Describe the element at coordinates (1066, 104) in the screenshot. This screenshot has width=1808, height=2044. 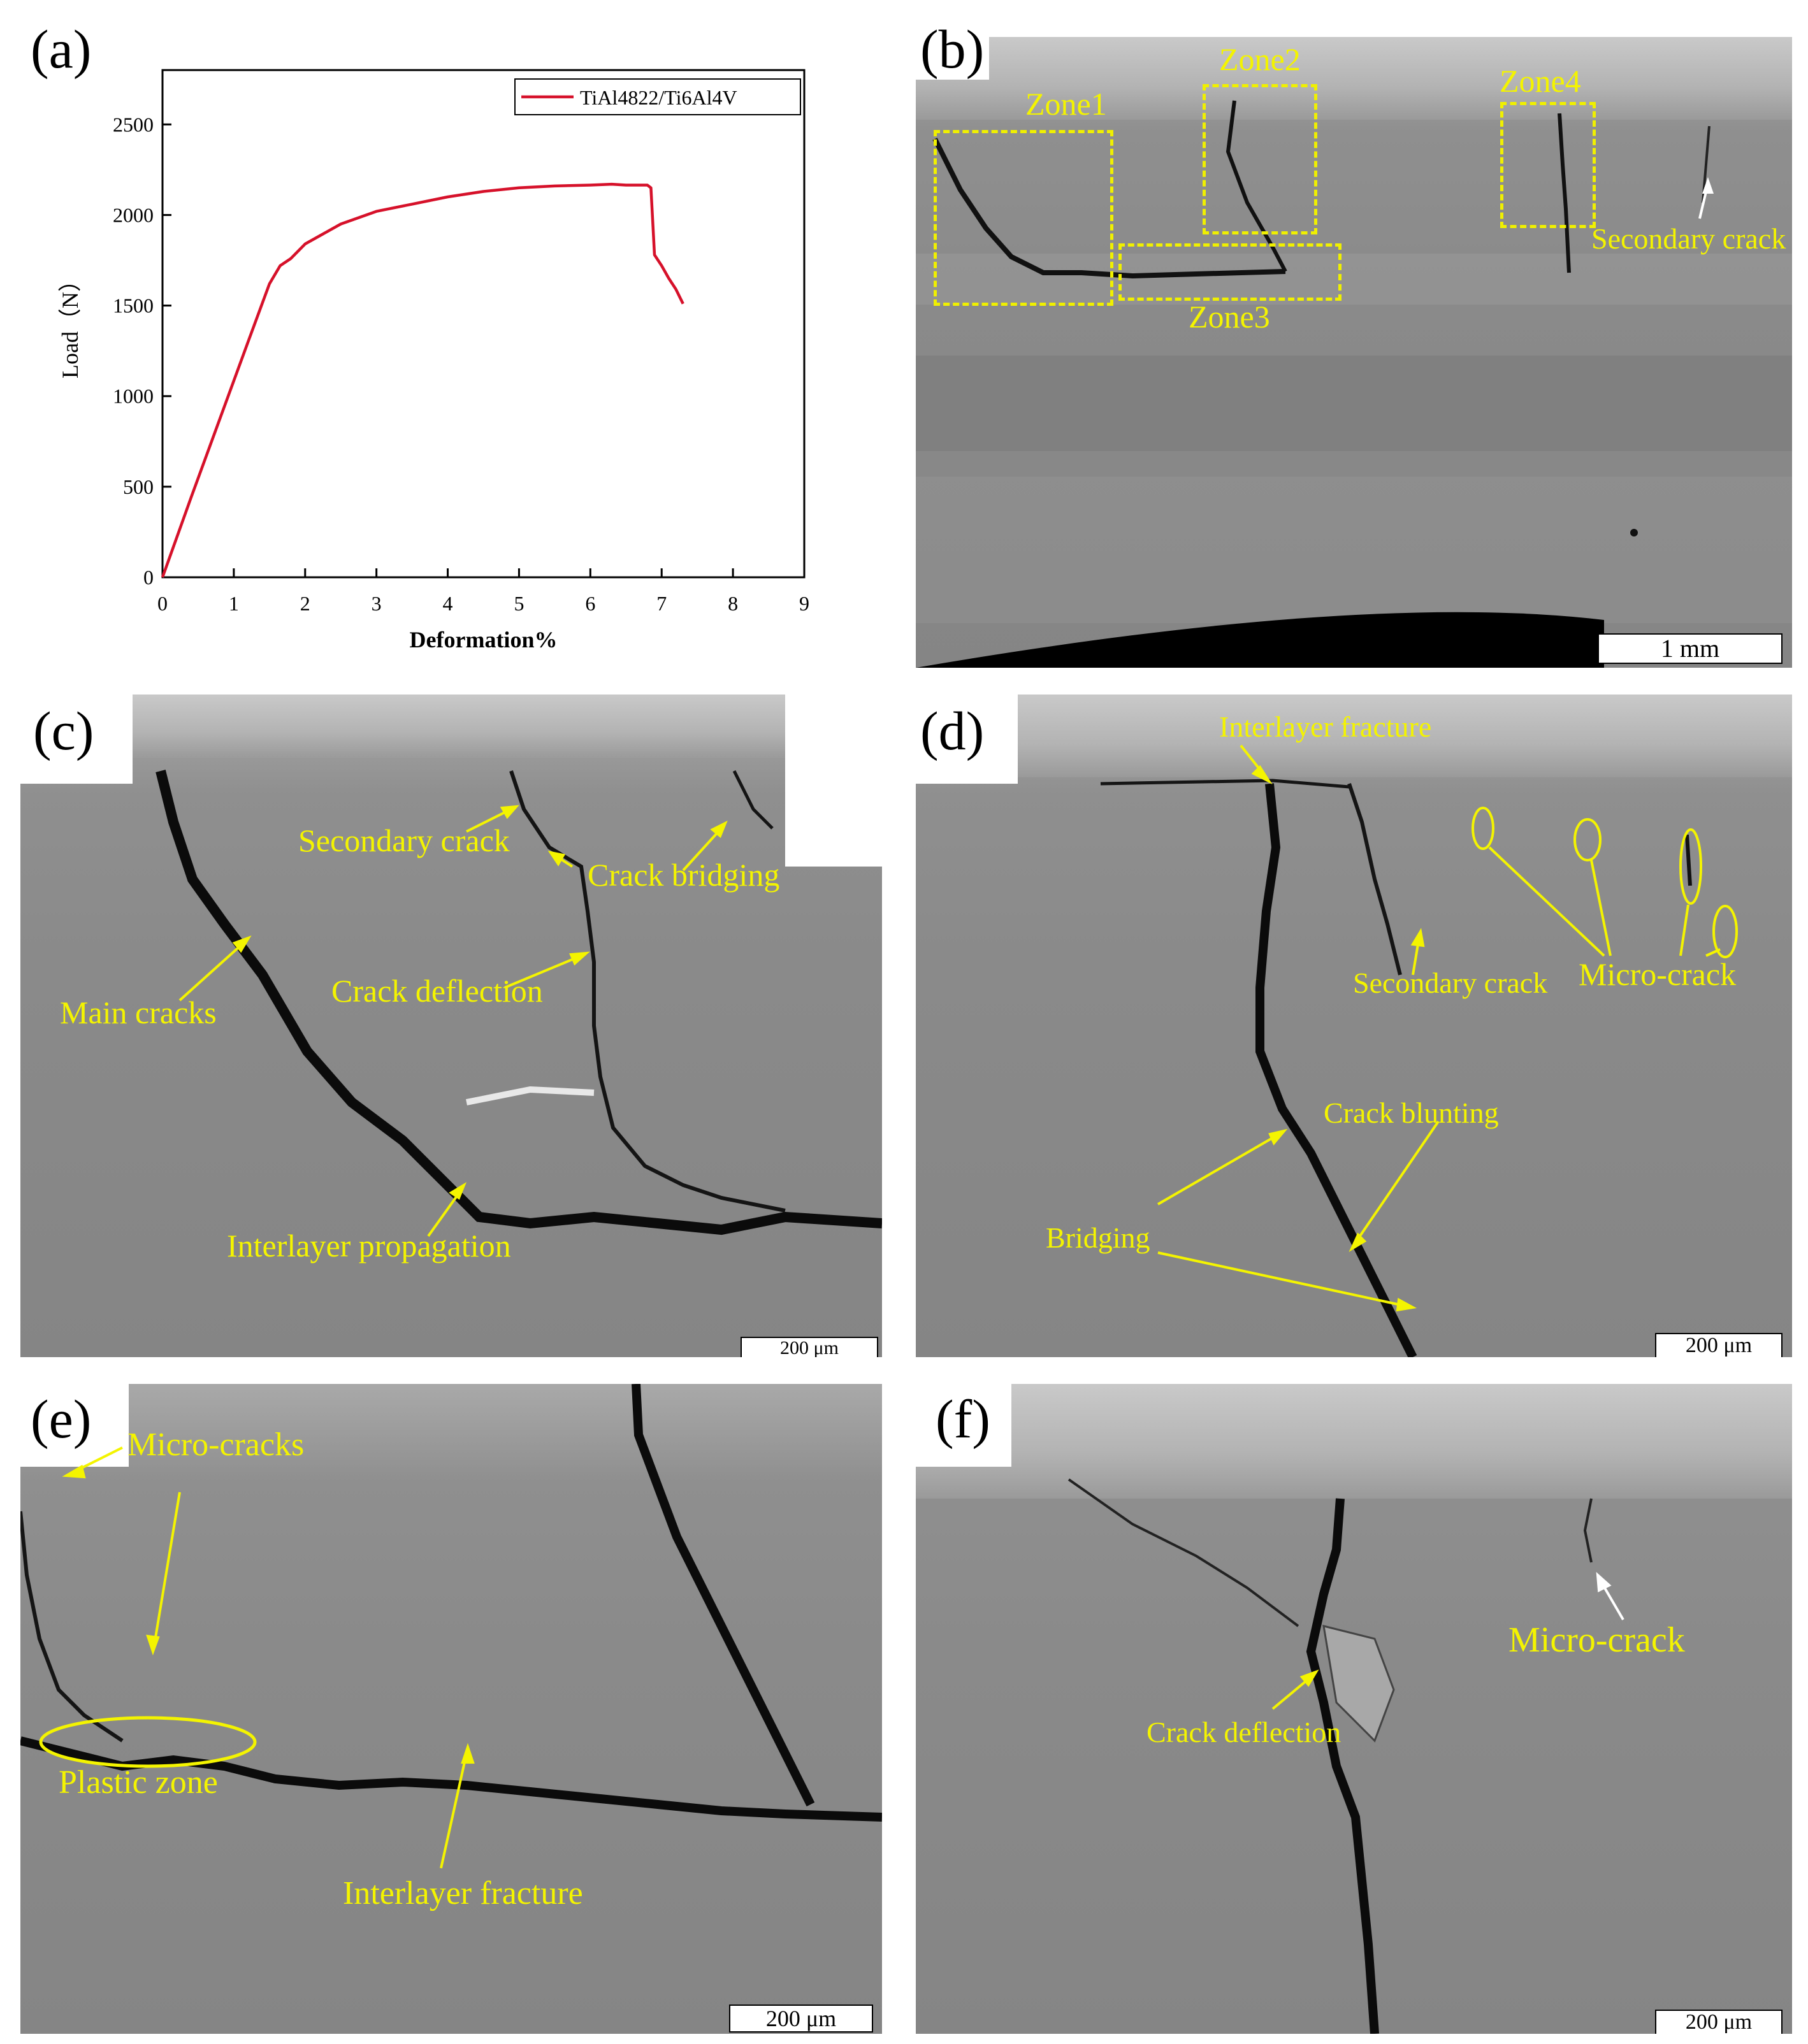
I see `zone1-label: Zone1` at that location.